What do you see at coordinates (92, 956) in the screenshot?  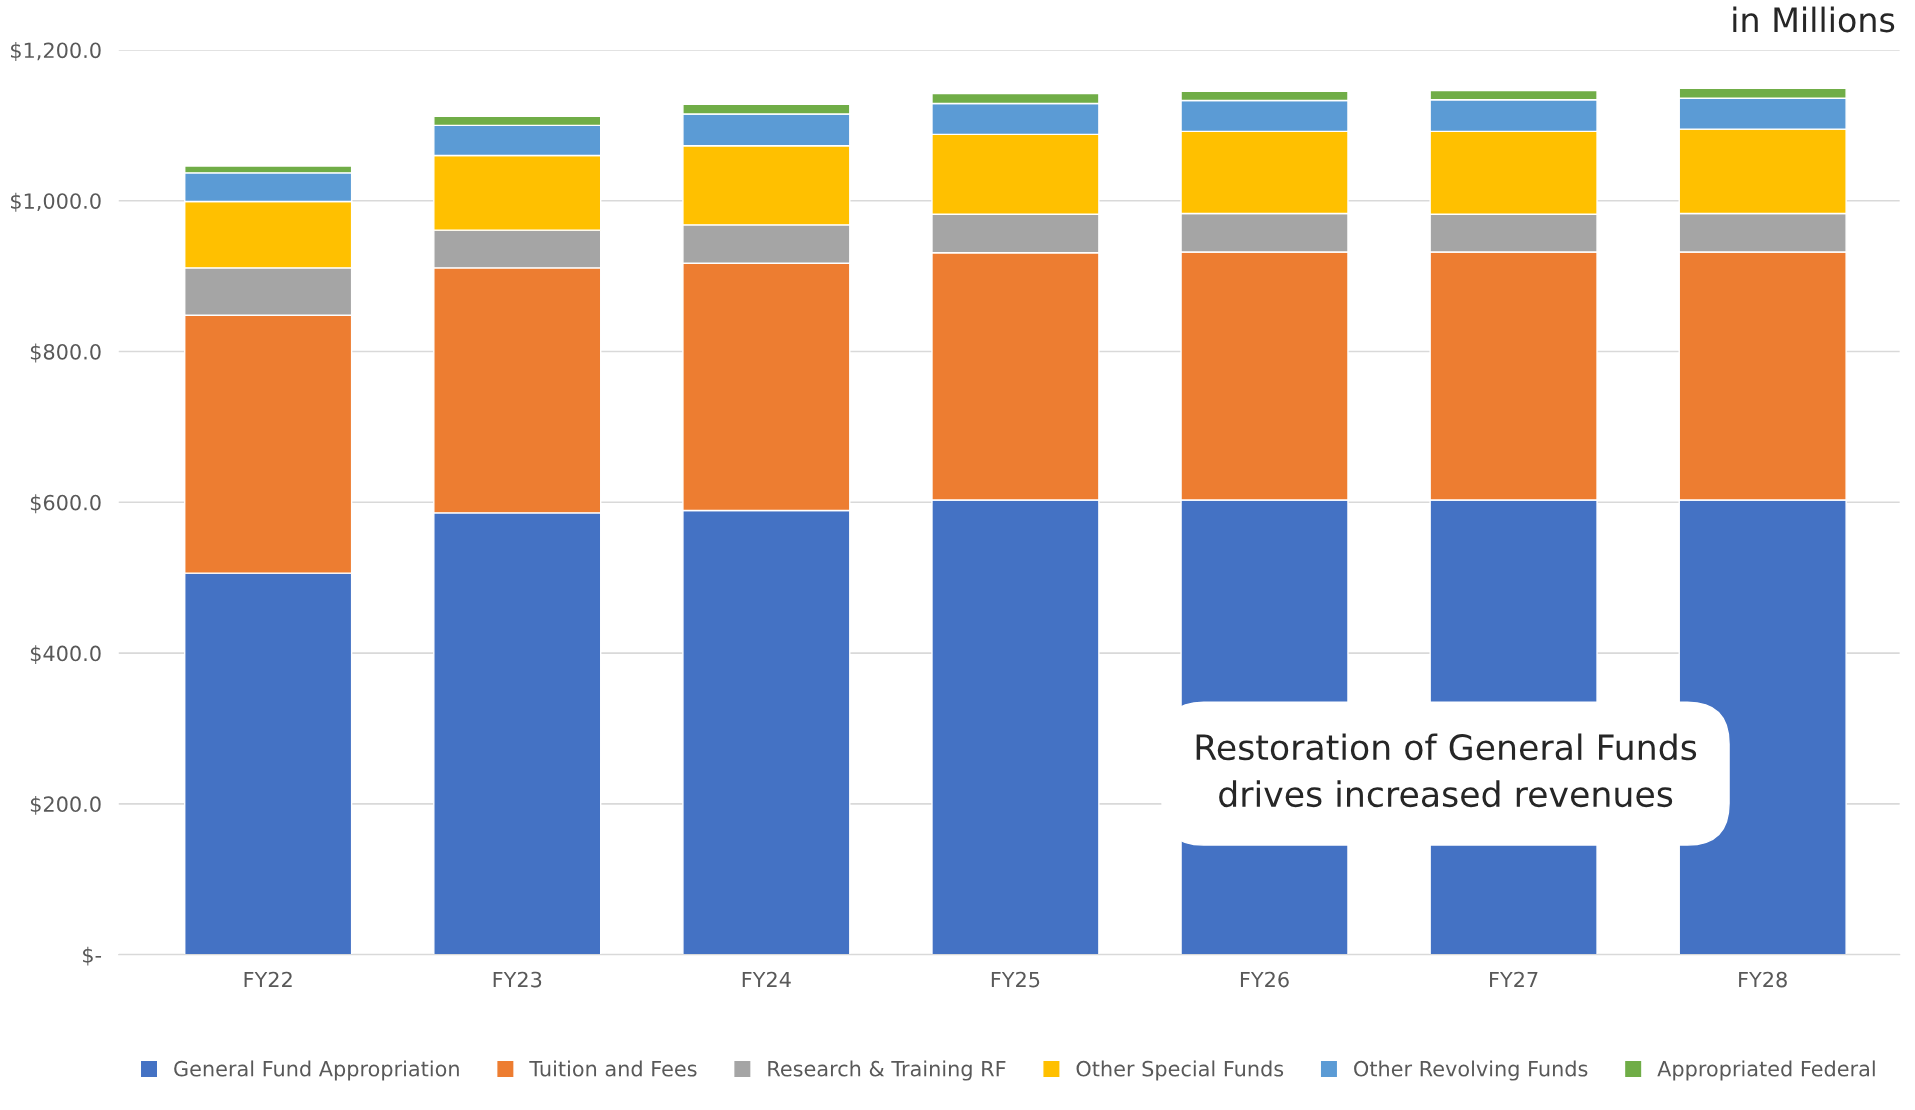 I see `y-tick-label: $-` at bounding box center [92, 956].